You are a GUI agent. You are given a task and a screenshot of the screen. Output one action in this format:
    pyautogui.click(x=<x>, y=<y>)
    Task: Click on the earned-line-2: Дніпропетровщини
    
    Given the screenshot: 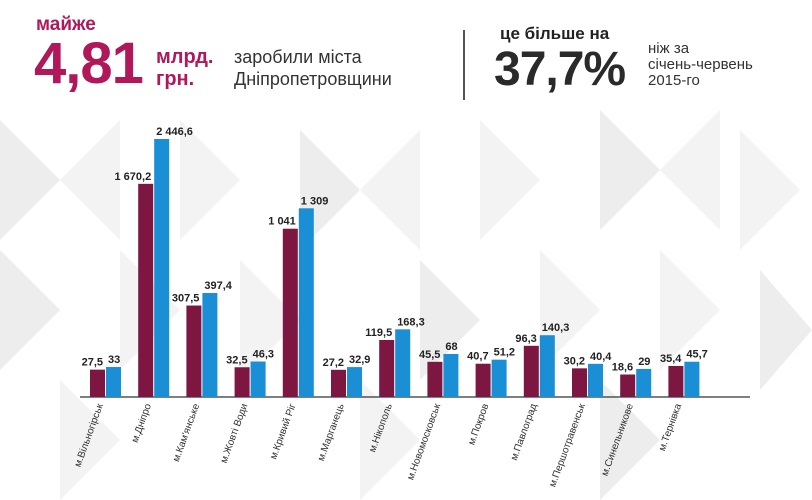 What is the action you would take?
    pyautogui.click(x=313, y=79)
    